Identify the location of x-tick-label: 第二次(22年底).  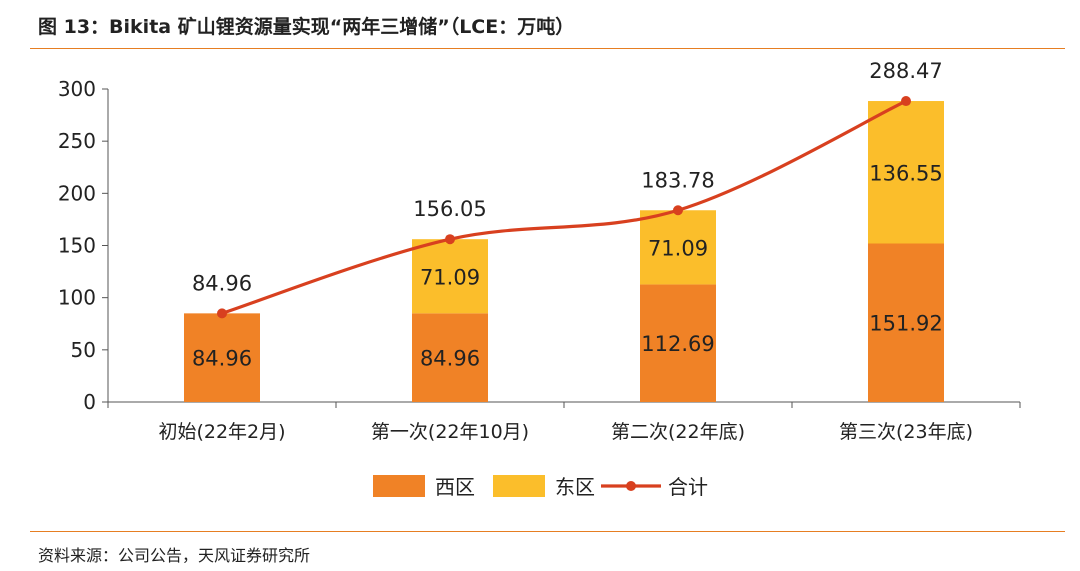
(678, 432).